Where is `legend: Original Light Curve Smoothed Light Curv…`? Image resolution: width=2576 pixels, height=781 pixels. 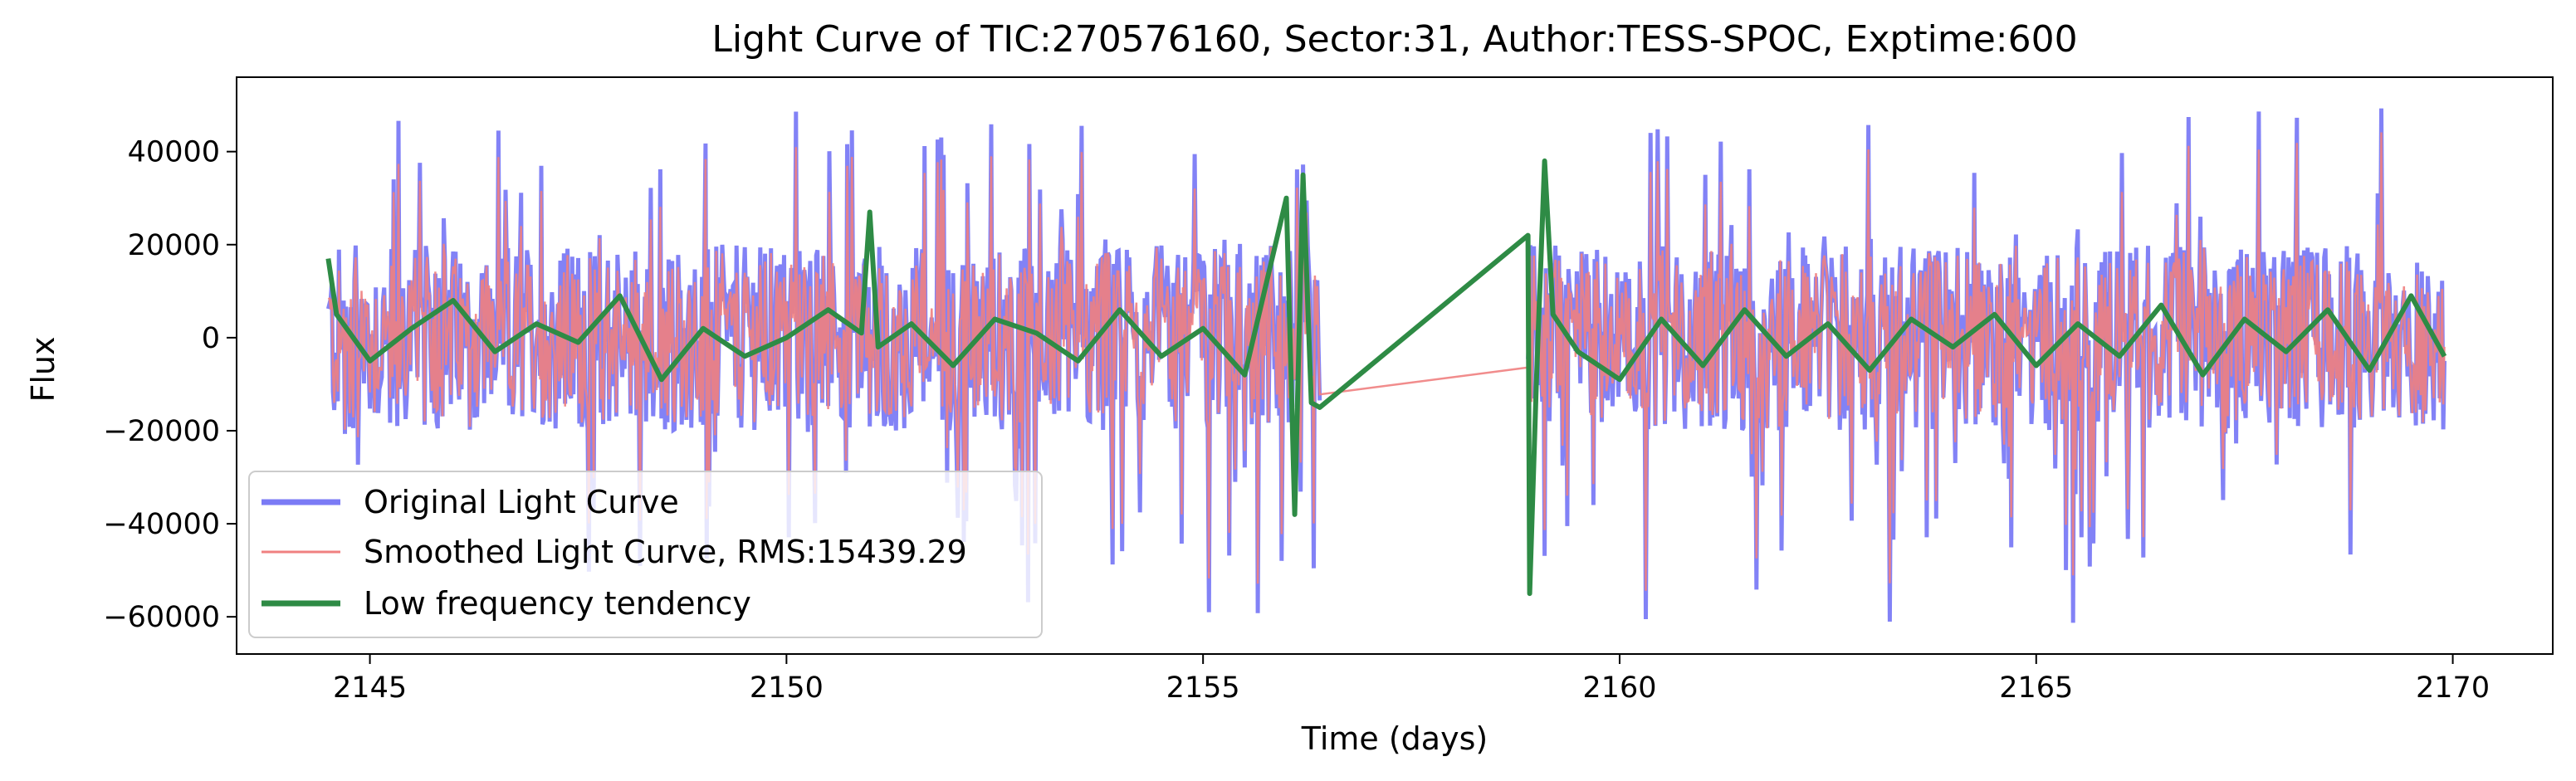 legend: Original Light Curve Smoothed Light Curv… is located at coordinates (645, 554).